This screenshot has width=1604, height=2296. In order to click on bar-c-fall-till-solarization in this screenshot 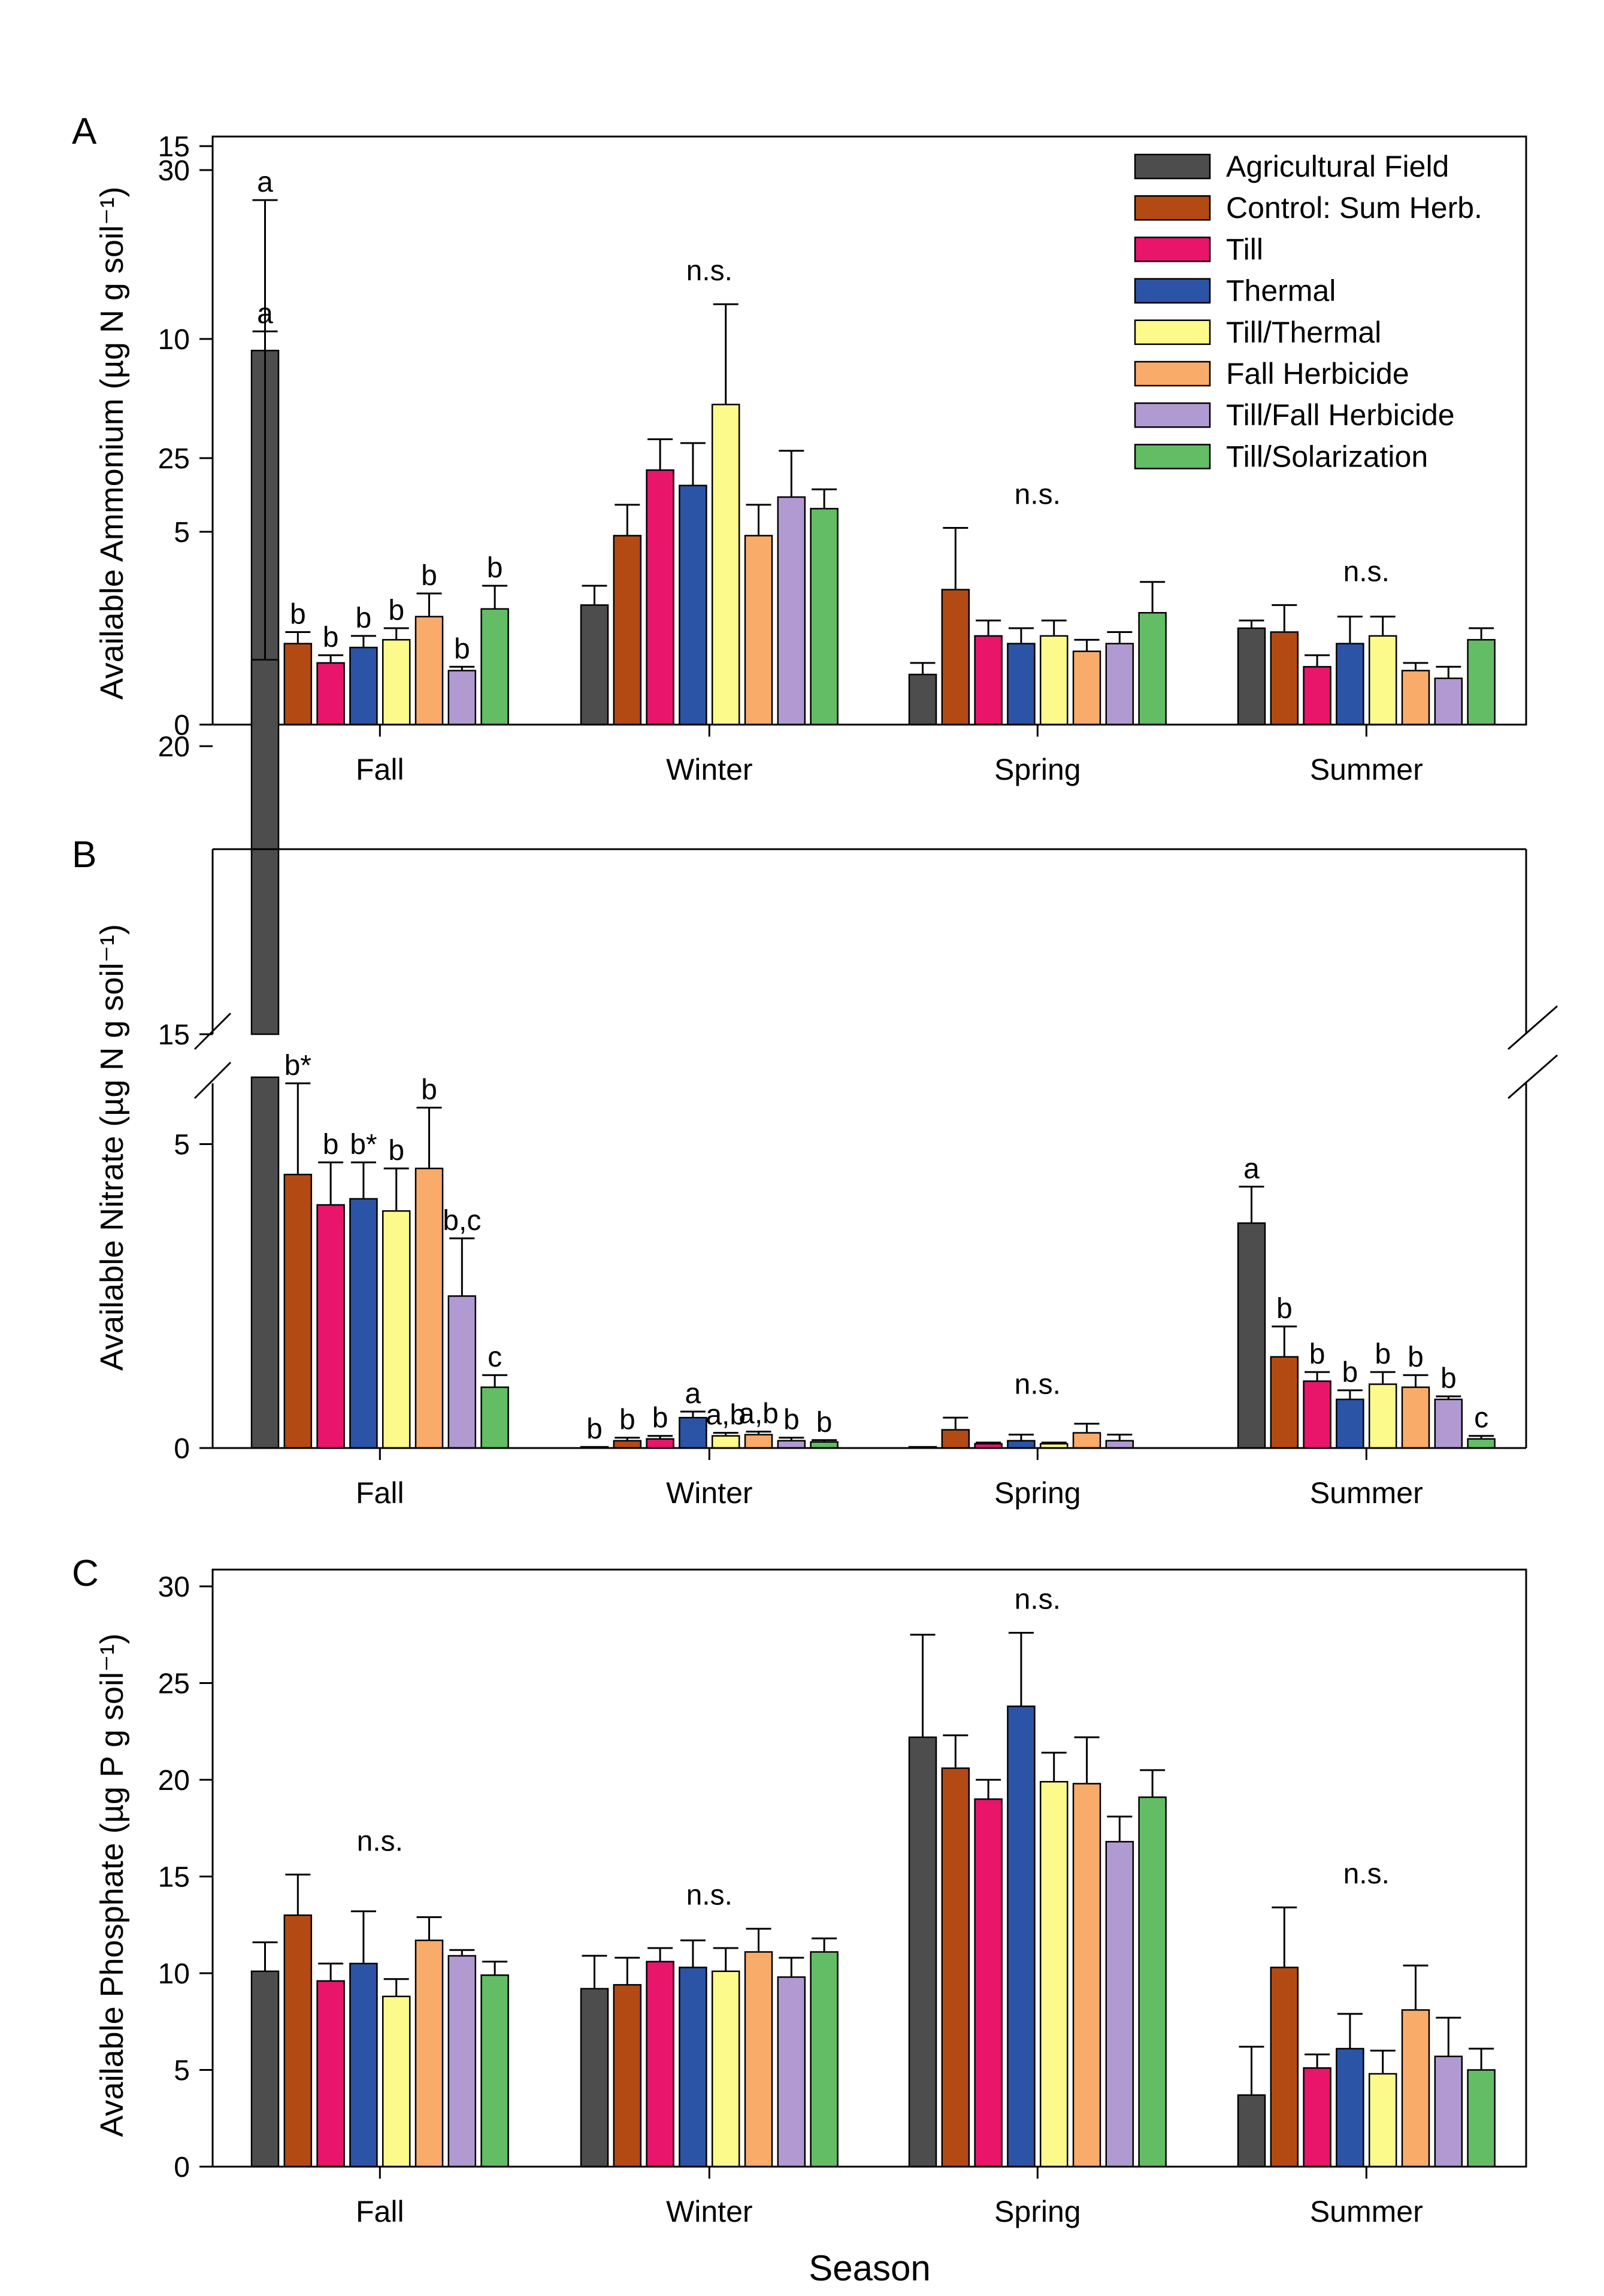, I will do `click(494, 2071)`.